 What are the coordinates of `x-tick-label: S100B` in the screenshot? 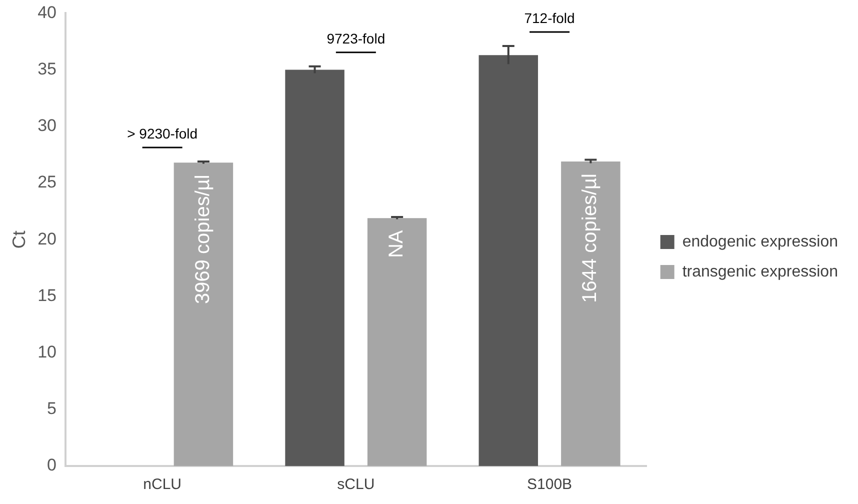 It's located at (549, 485).